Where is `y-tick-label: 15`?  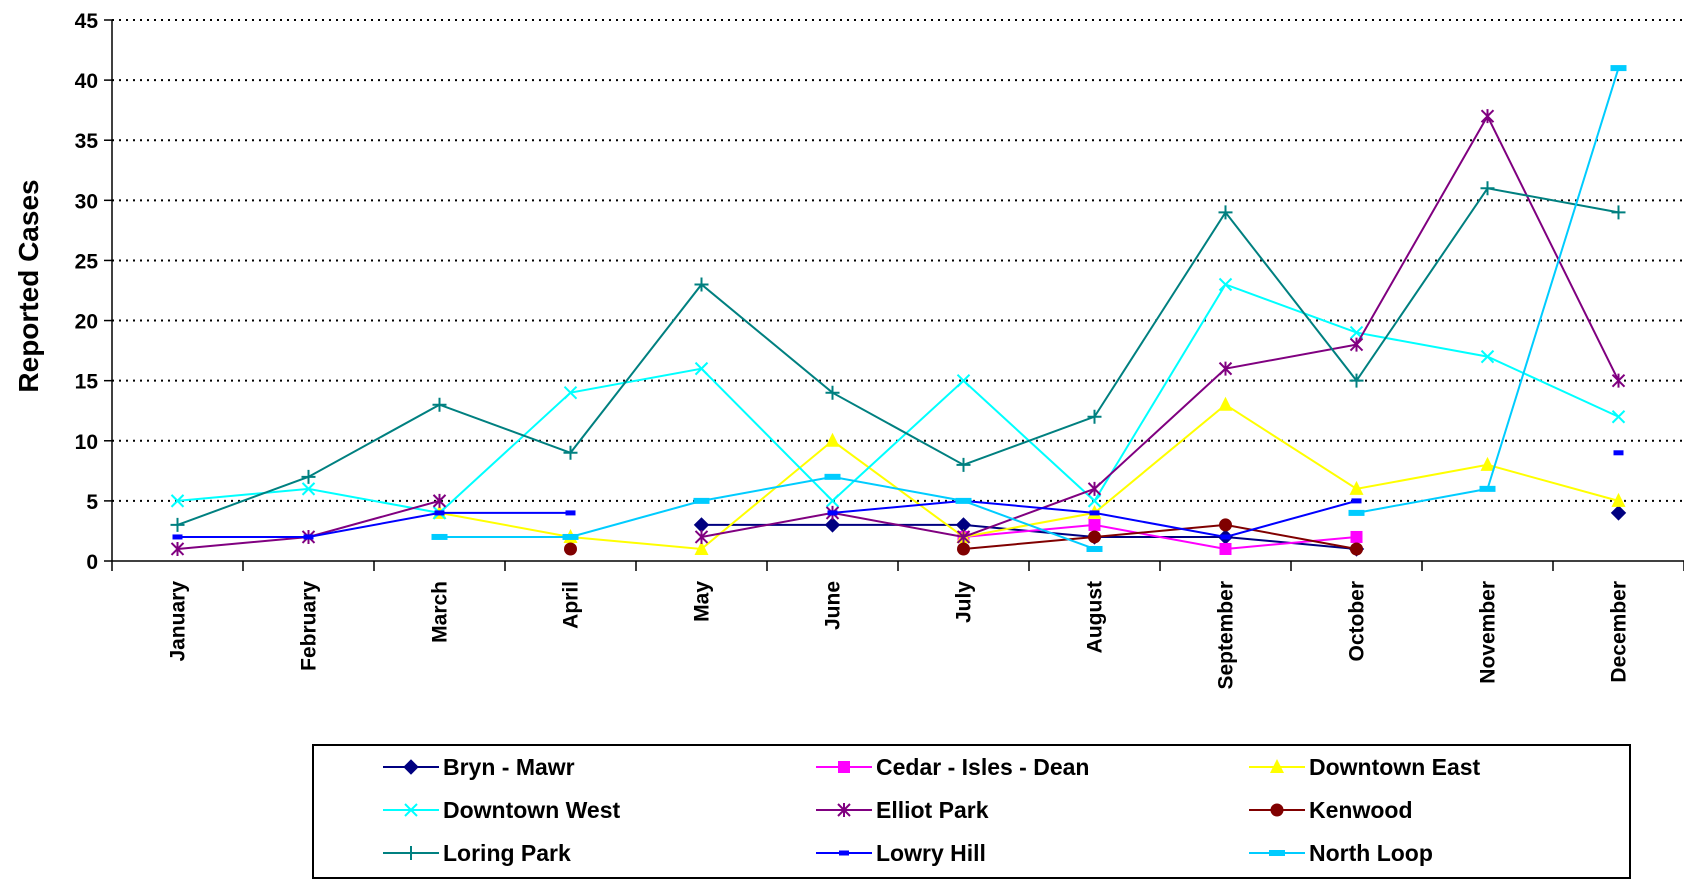
y-tick-label: 15 is located at coordinates (87, 382).